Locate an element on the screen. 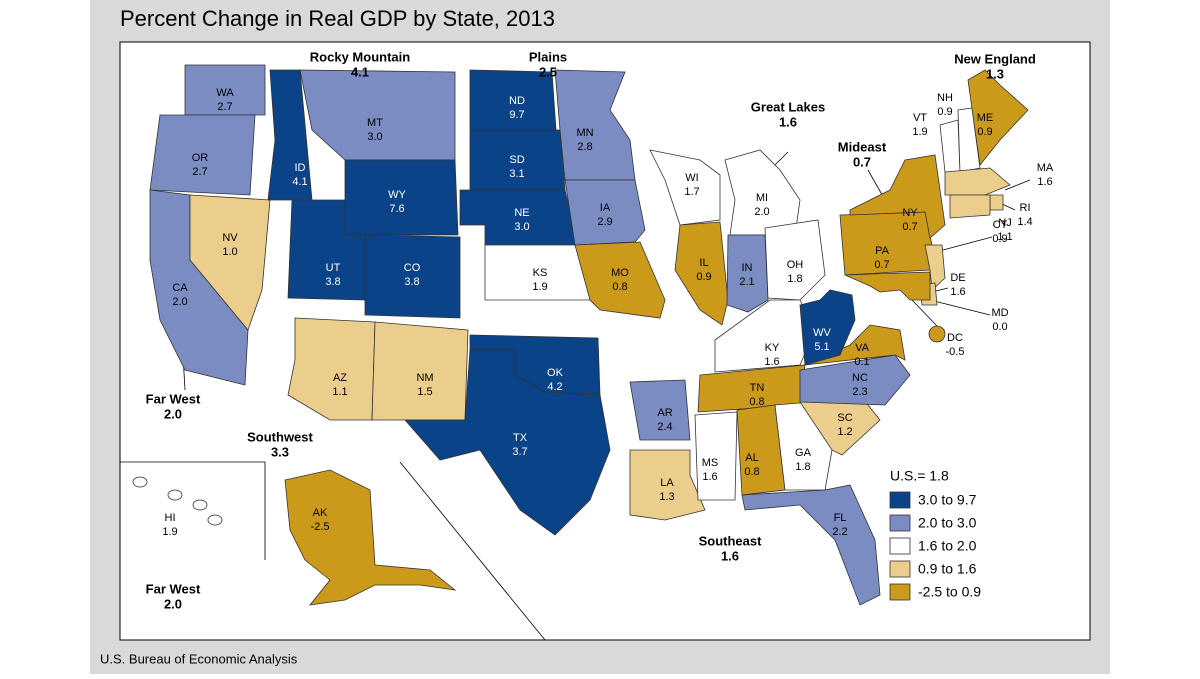 This screenshot has height=679, width=1200. state-abbr: CO is located at coordinates (412, 268).